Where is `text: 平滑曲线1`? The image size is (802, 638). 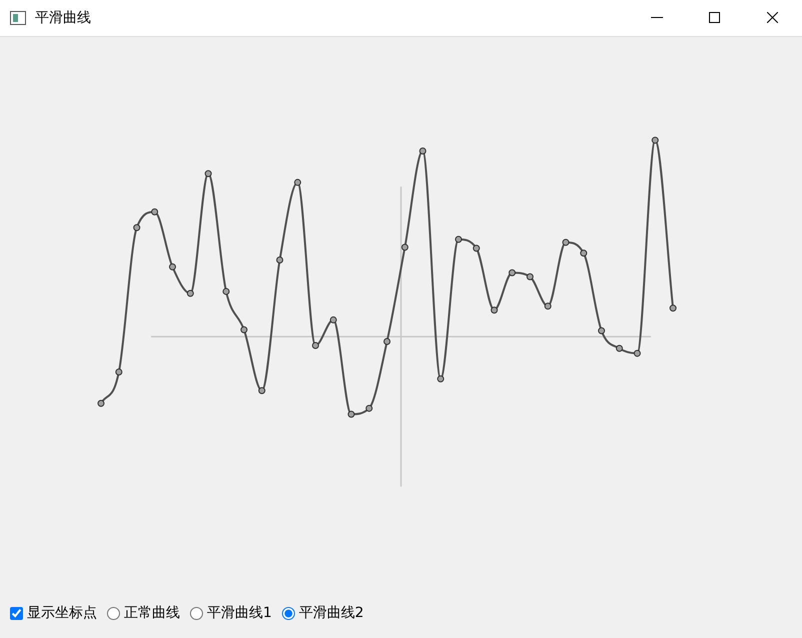
text: 平滑曲线1 is located at coordinates (239, 613).